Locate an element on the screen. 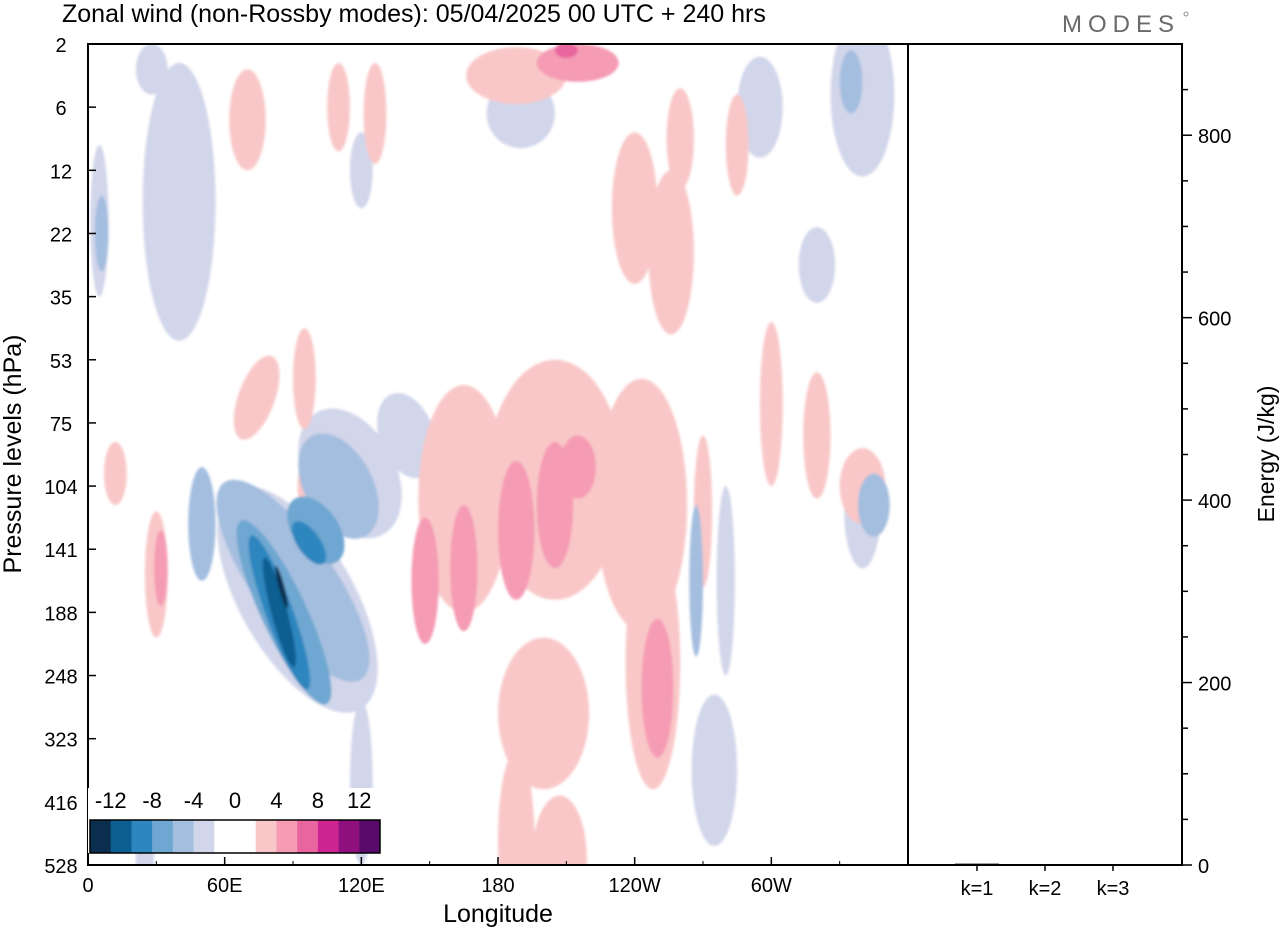  y-tick-label: 6 is located at coordinates (60, 109).